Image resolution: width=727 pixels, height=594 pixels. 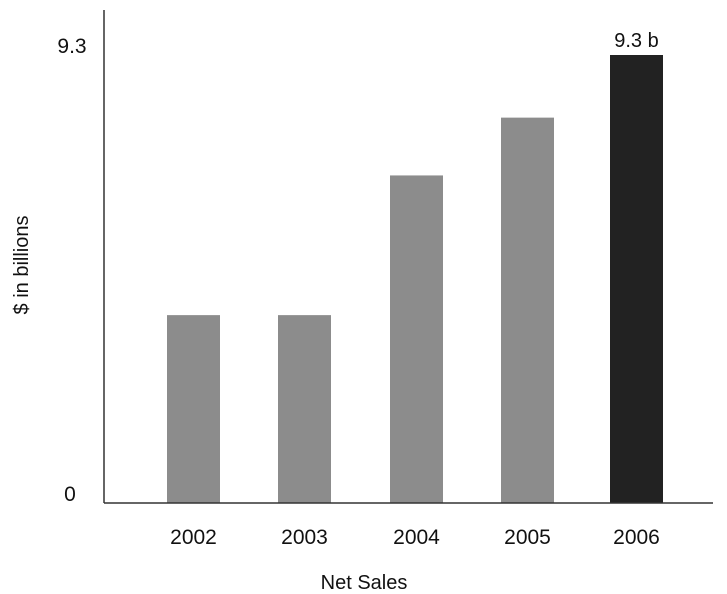 I want to click on bar-2002, so click(x=193, y=409).